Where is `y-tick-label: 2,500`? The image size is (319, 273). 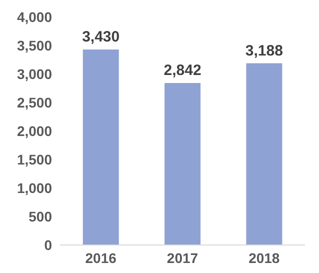
y-tick-label: 2,500 is located at coordinates (34, 102).